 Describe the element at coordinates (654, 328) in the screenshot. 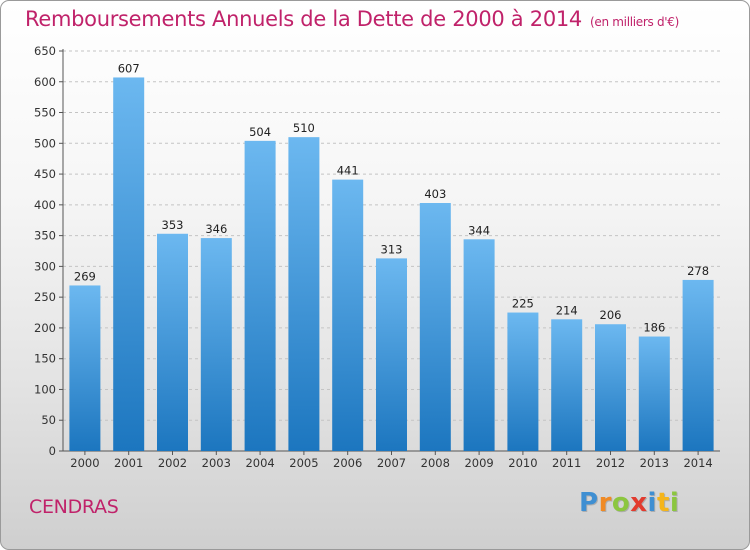

I see `data-label-2013: 186` at that location.